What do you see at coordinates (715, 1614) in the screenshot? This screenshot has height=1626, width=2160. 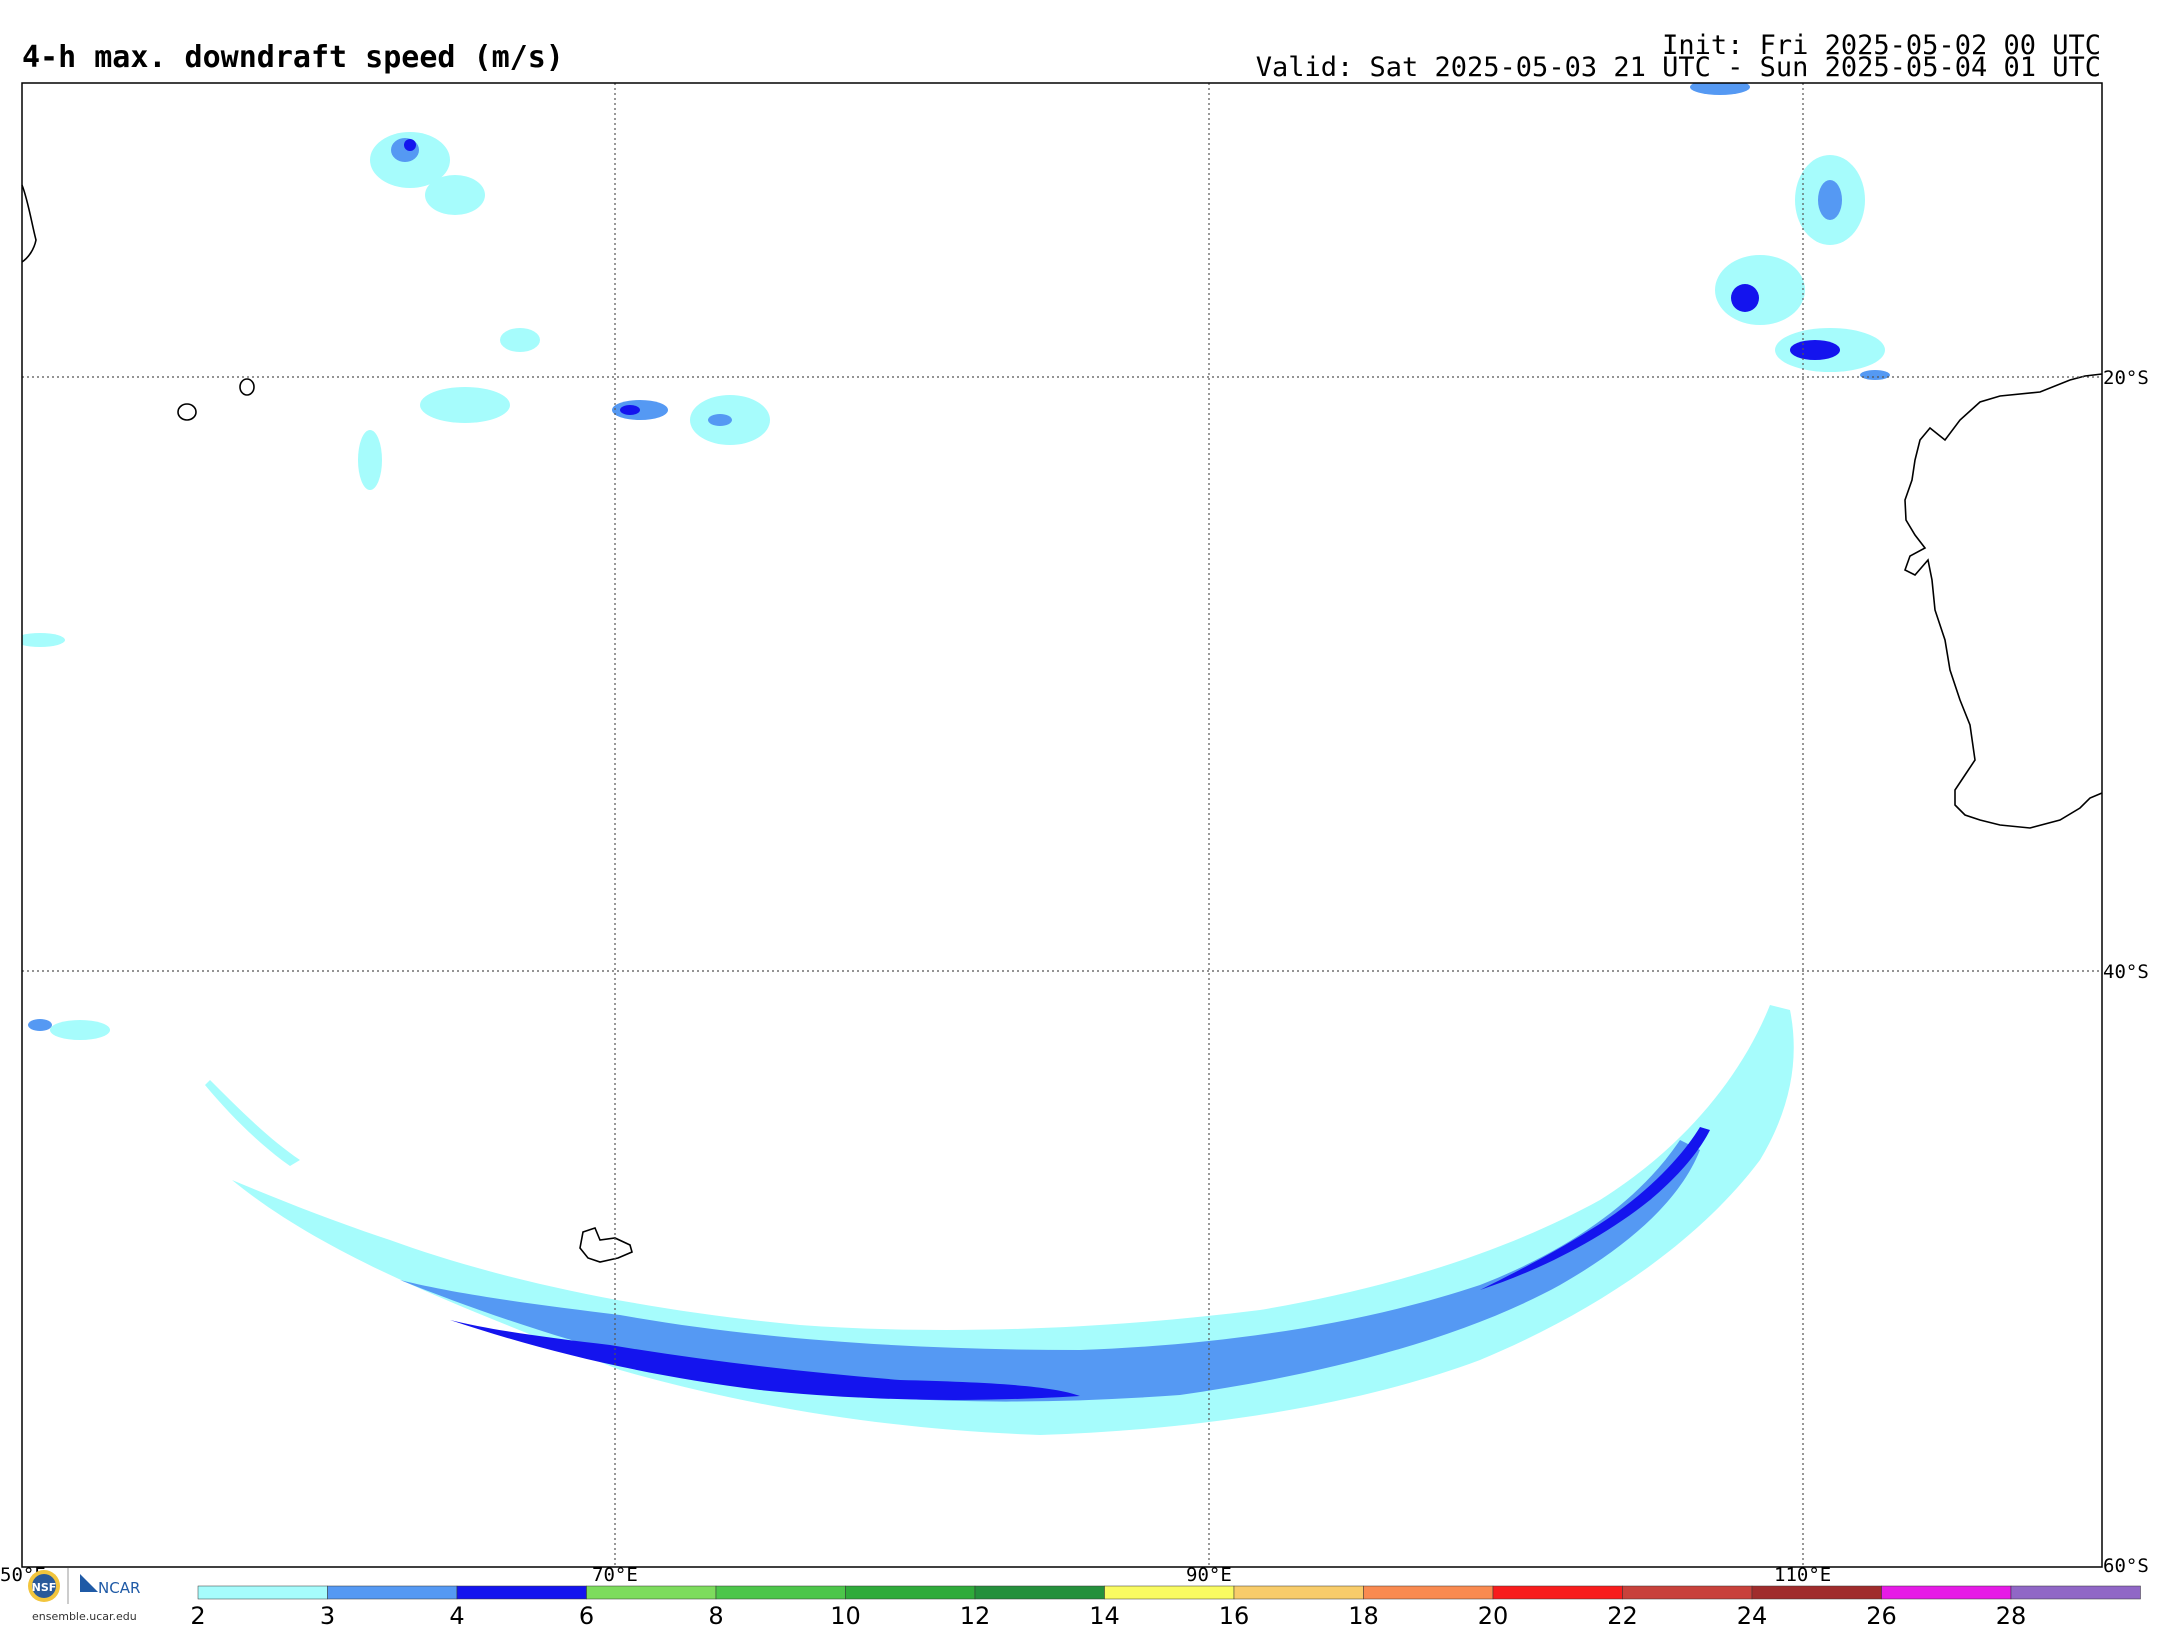 I see `colorbar-tick-label: 8` at bounding box center [715, 1614].